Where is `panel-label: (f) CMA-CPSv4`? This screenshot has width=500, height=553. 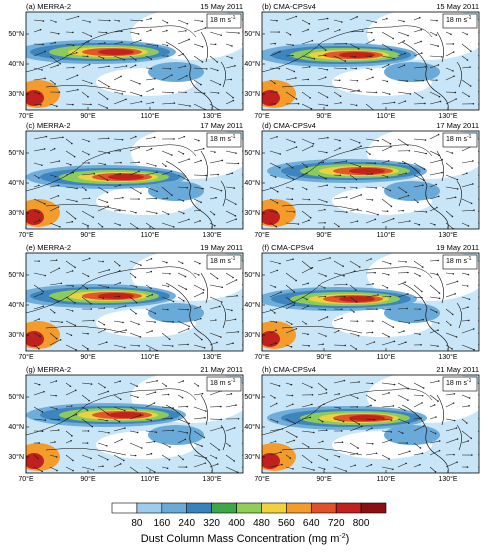 panel-label: (f) CMA-CPSv4 is located at coordinates (288, 247).